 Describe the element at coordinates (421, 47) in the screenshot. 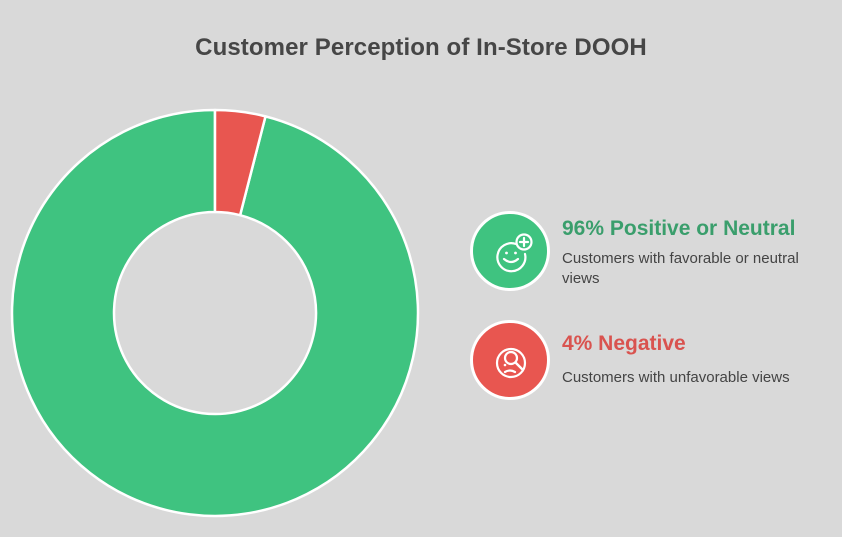

I see `chart-title: Customer Perception of In-Store DOOH` at that location.